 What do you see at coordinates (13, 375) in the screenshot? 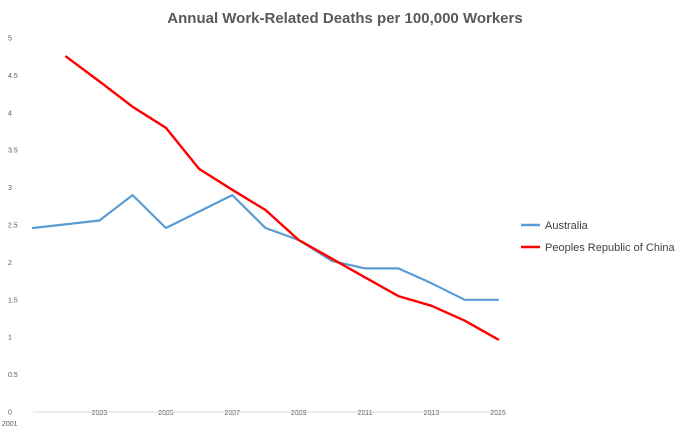
I see `y-tick-label: 0.5` at bounding box center [13, 375].